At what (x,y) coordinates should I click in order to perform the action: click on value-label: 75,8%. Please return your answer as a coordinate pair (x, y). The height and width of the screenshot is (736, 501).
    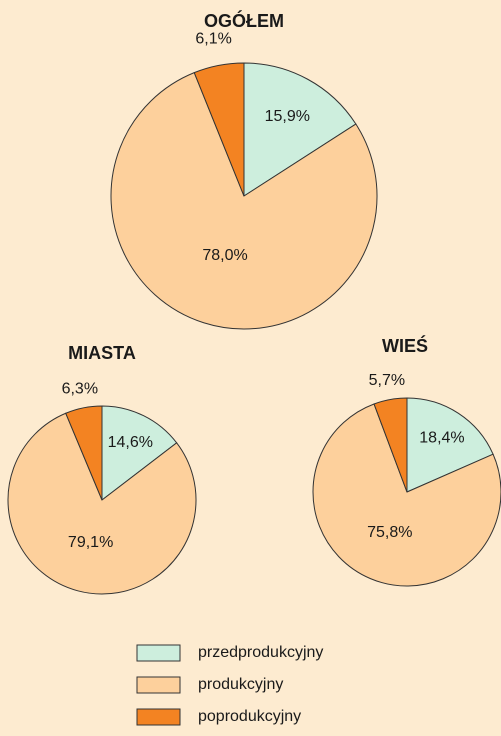
    Looking at the image, I should click on (389, 532).